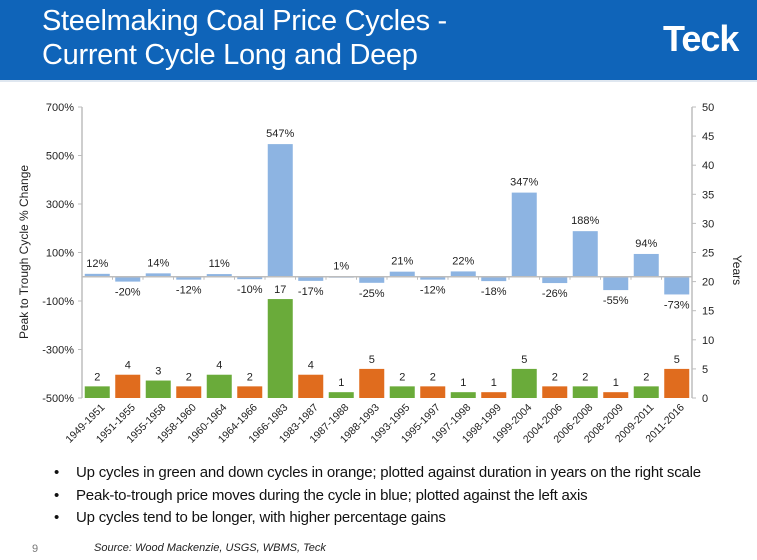  I want to click on price-move-label: 1%, so click(341, 267).